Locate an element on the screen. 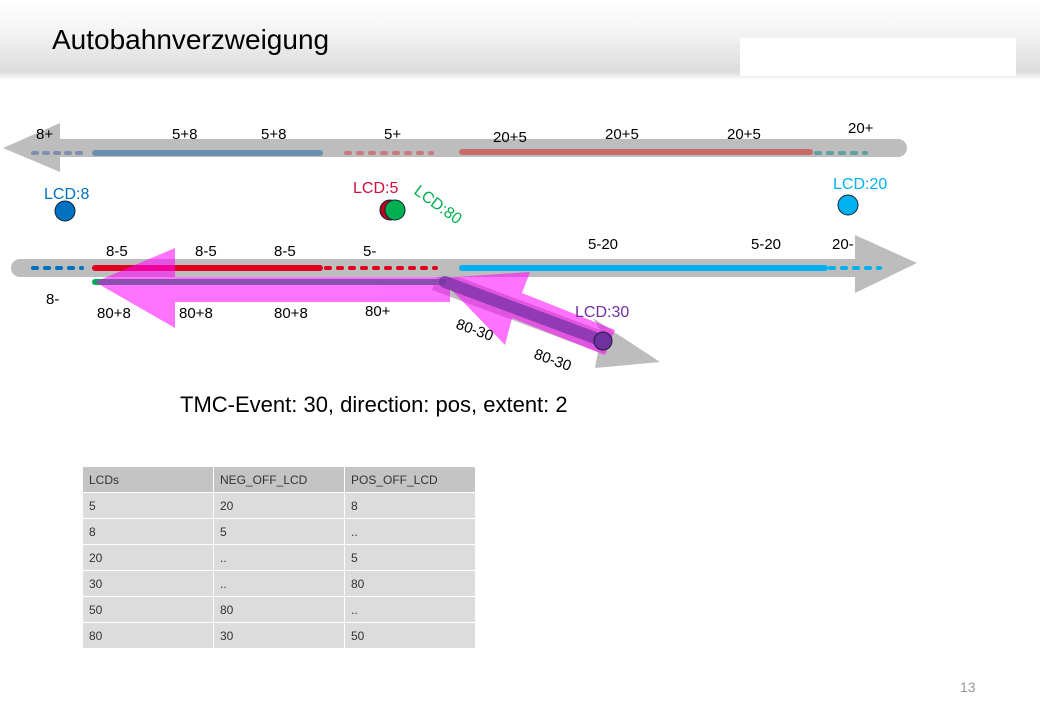 The width and height of the screenshot is (1040, 720). segment-label: 5- is located at coordinates (369, 251).